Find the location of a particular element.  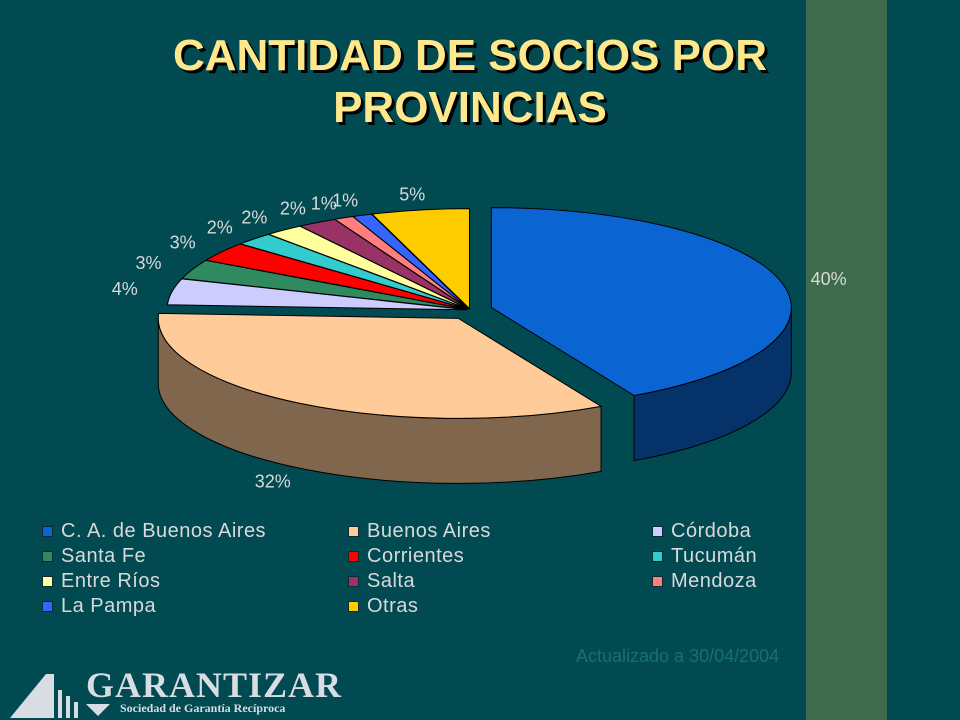

legend-label: Buenos Aires is located at coordinates (429, 530).